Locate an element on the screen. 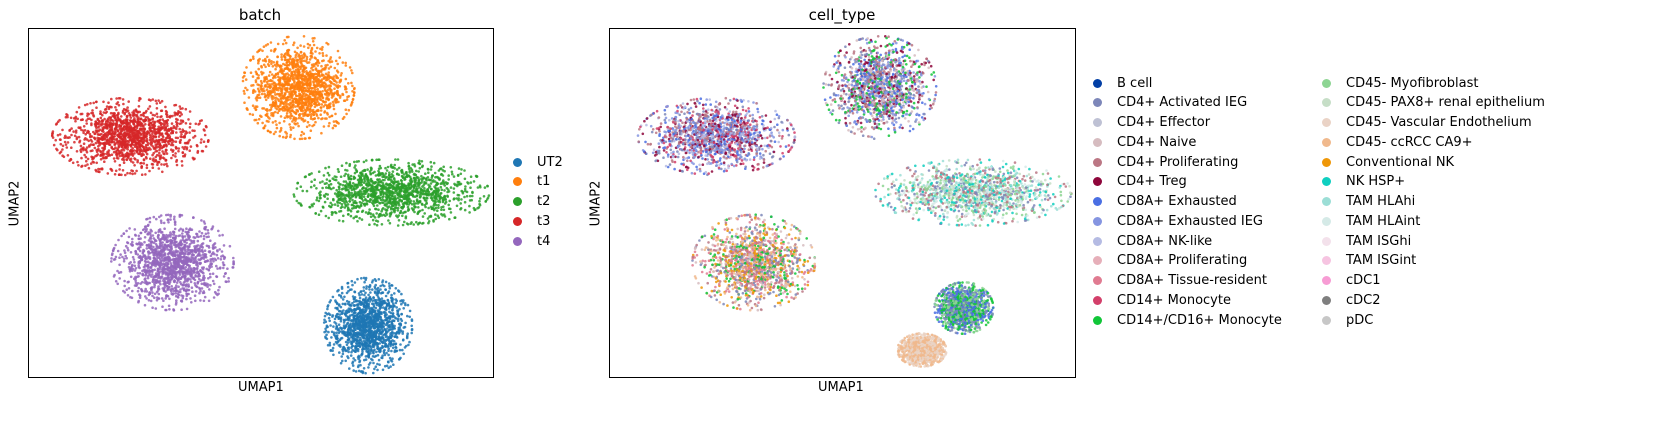  legend-label: TAM HLAint is located at coordinates (1383, 221).